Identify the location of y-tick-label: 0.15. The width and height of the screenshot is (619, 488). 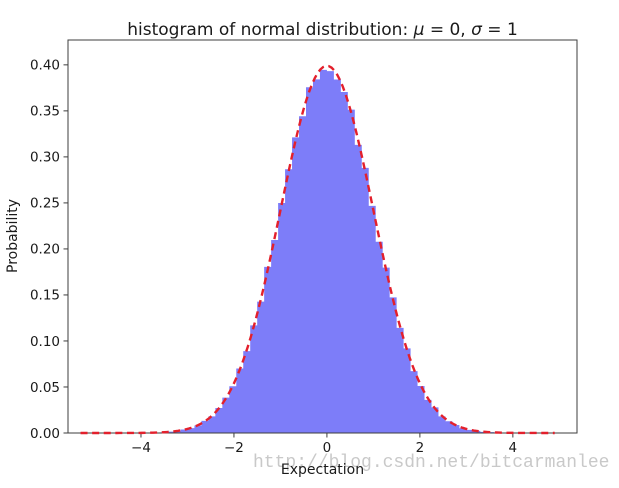
(45, 296).